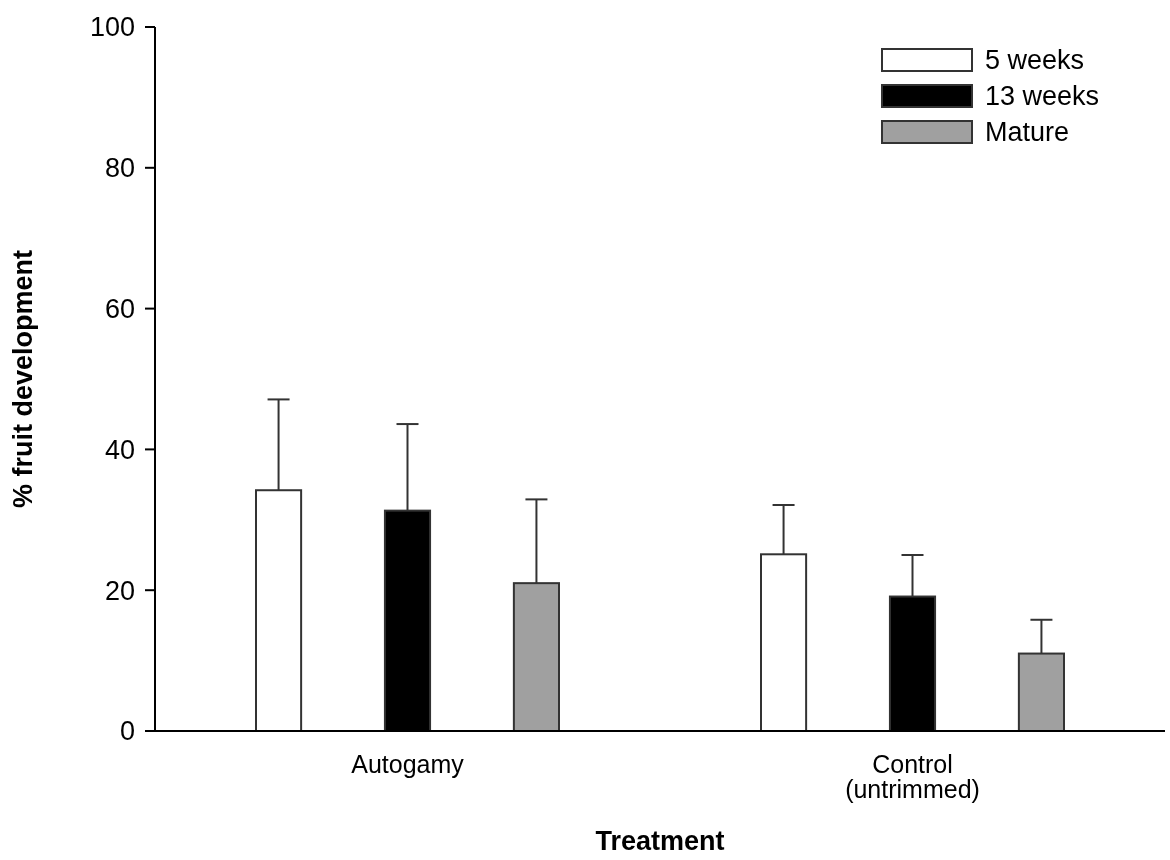 The width and height of the screenshot is (1170, 860). I want to click on y-tick-label: 60, so click(119, 309).